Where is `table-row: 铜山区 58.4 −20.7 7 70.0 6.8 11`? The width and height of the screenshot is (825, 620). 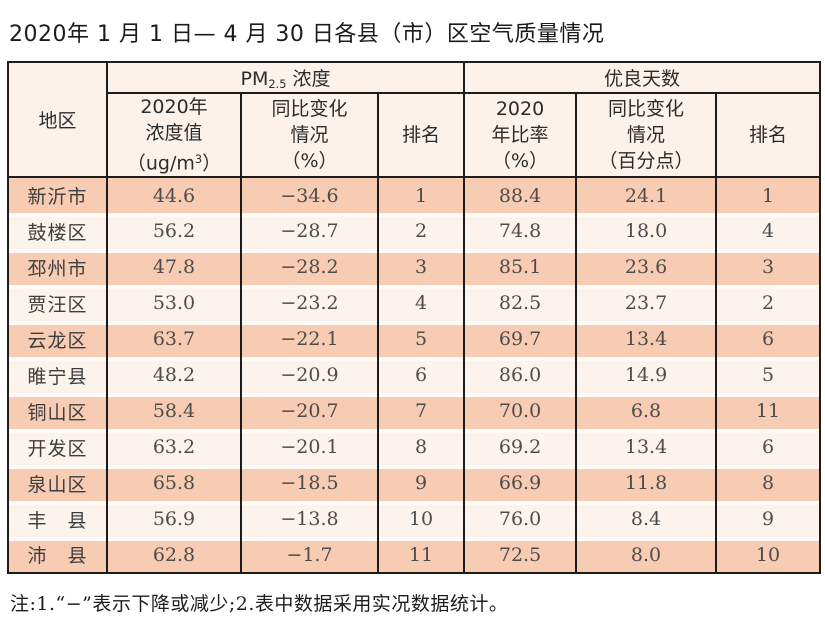
table-row: 铜山区 58.4 −20.7 7 70.0 6.8 11 is located at coordinates (414, 411).